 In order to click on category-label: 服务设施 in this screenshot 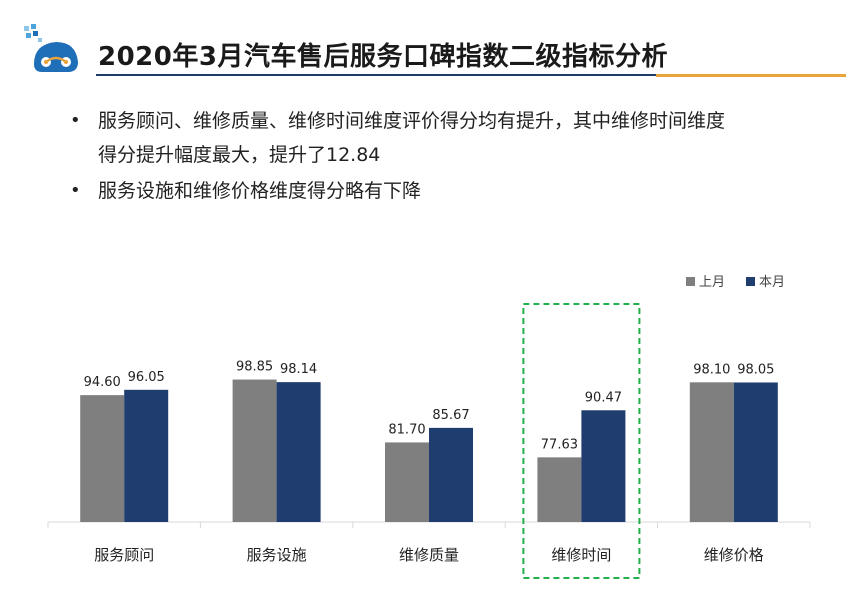, I will do `click(277, 555)`.